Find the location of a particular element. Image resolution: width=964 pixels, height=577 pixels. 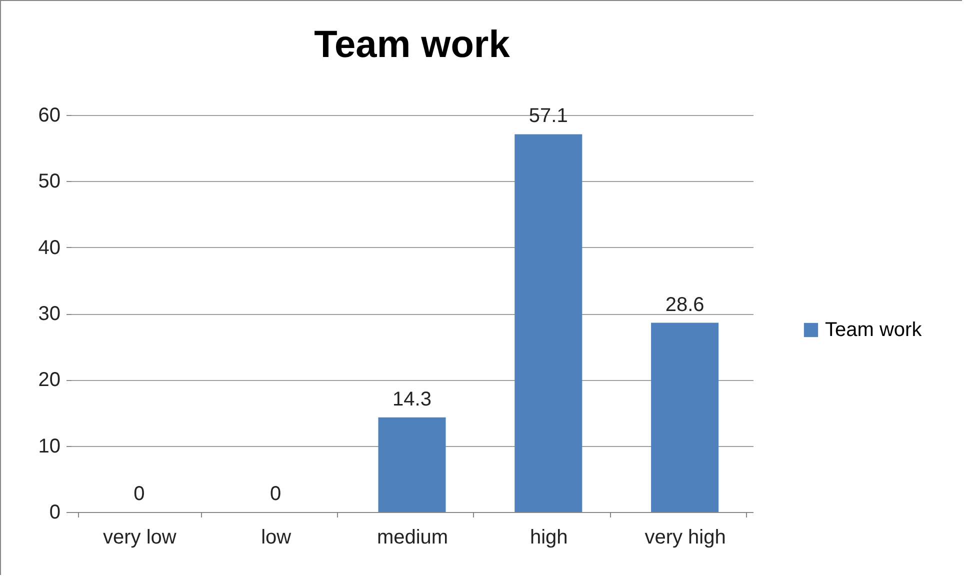

x-tick-label: medium is located at coordinates (412, 537).